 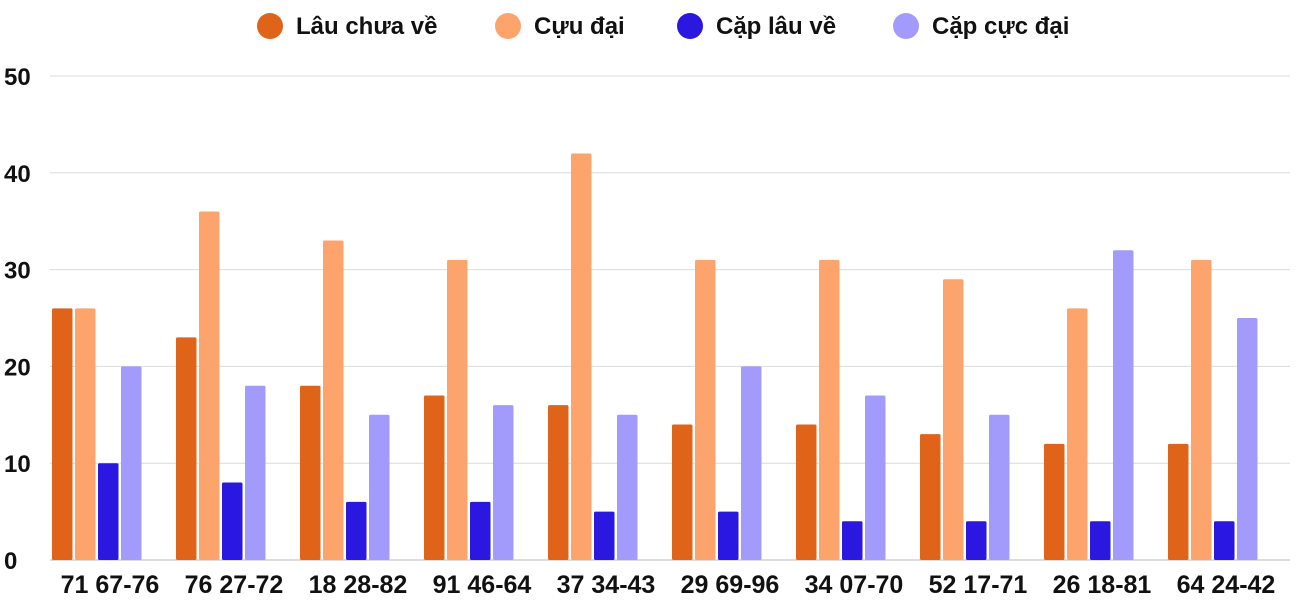 I want to click on y-axis-ticks: 0 10 20 30 40 50, so click(x=17, y=319).